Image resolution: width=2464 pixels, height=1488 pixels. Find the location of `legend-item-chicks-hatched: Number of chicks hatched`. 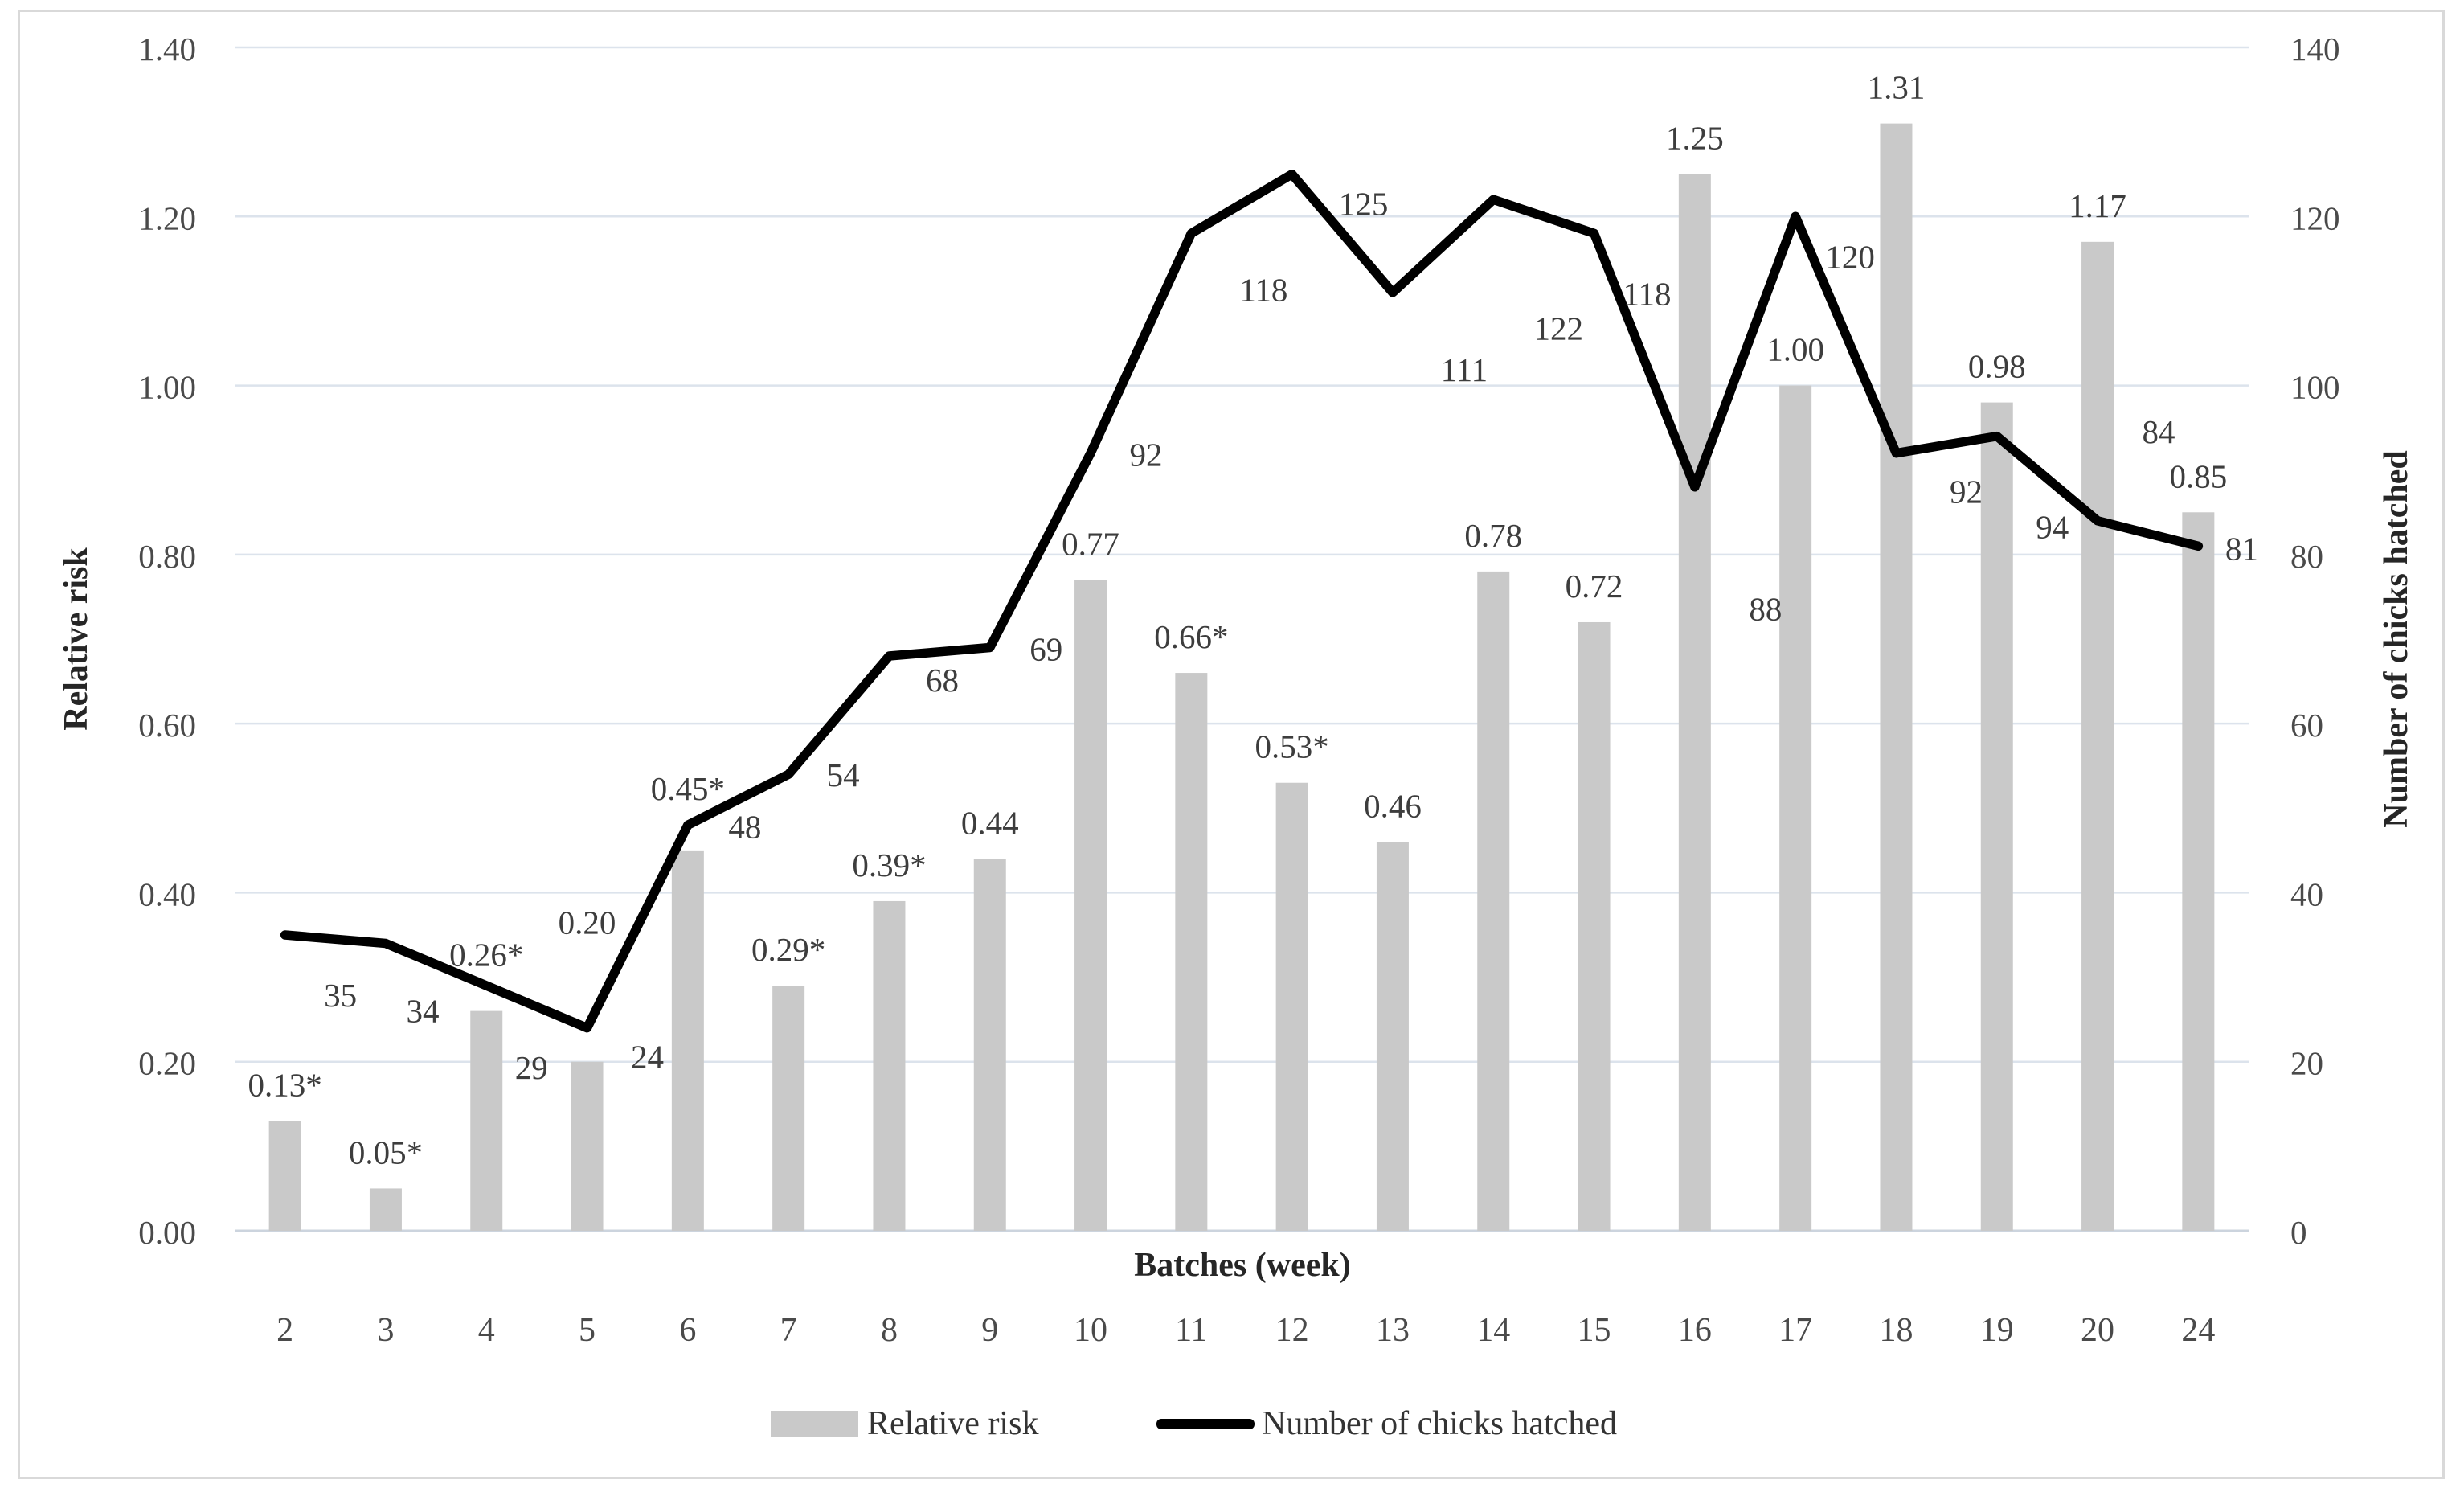

legend-item-chicks-hatched: Number of chicks hatched is located at coordinates (1386, 1424).